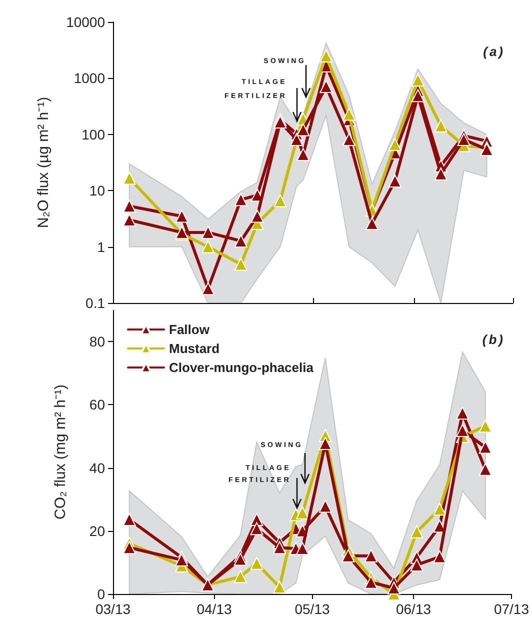 This screenshot has width=532, height=627. Describe the element at coordinates (101, 594) in the screenshot. I see `y-tick-label: 0` at that location.